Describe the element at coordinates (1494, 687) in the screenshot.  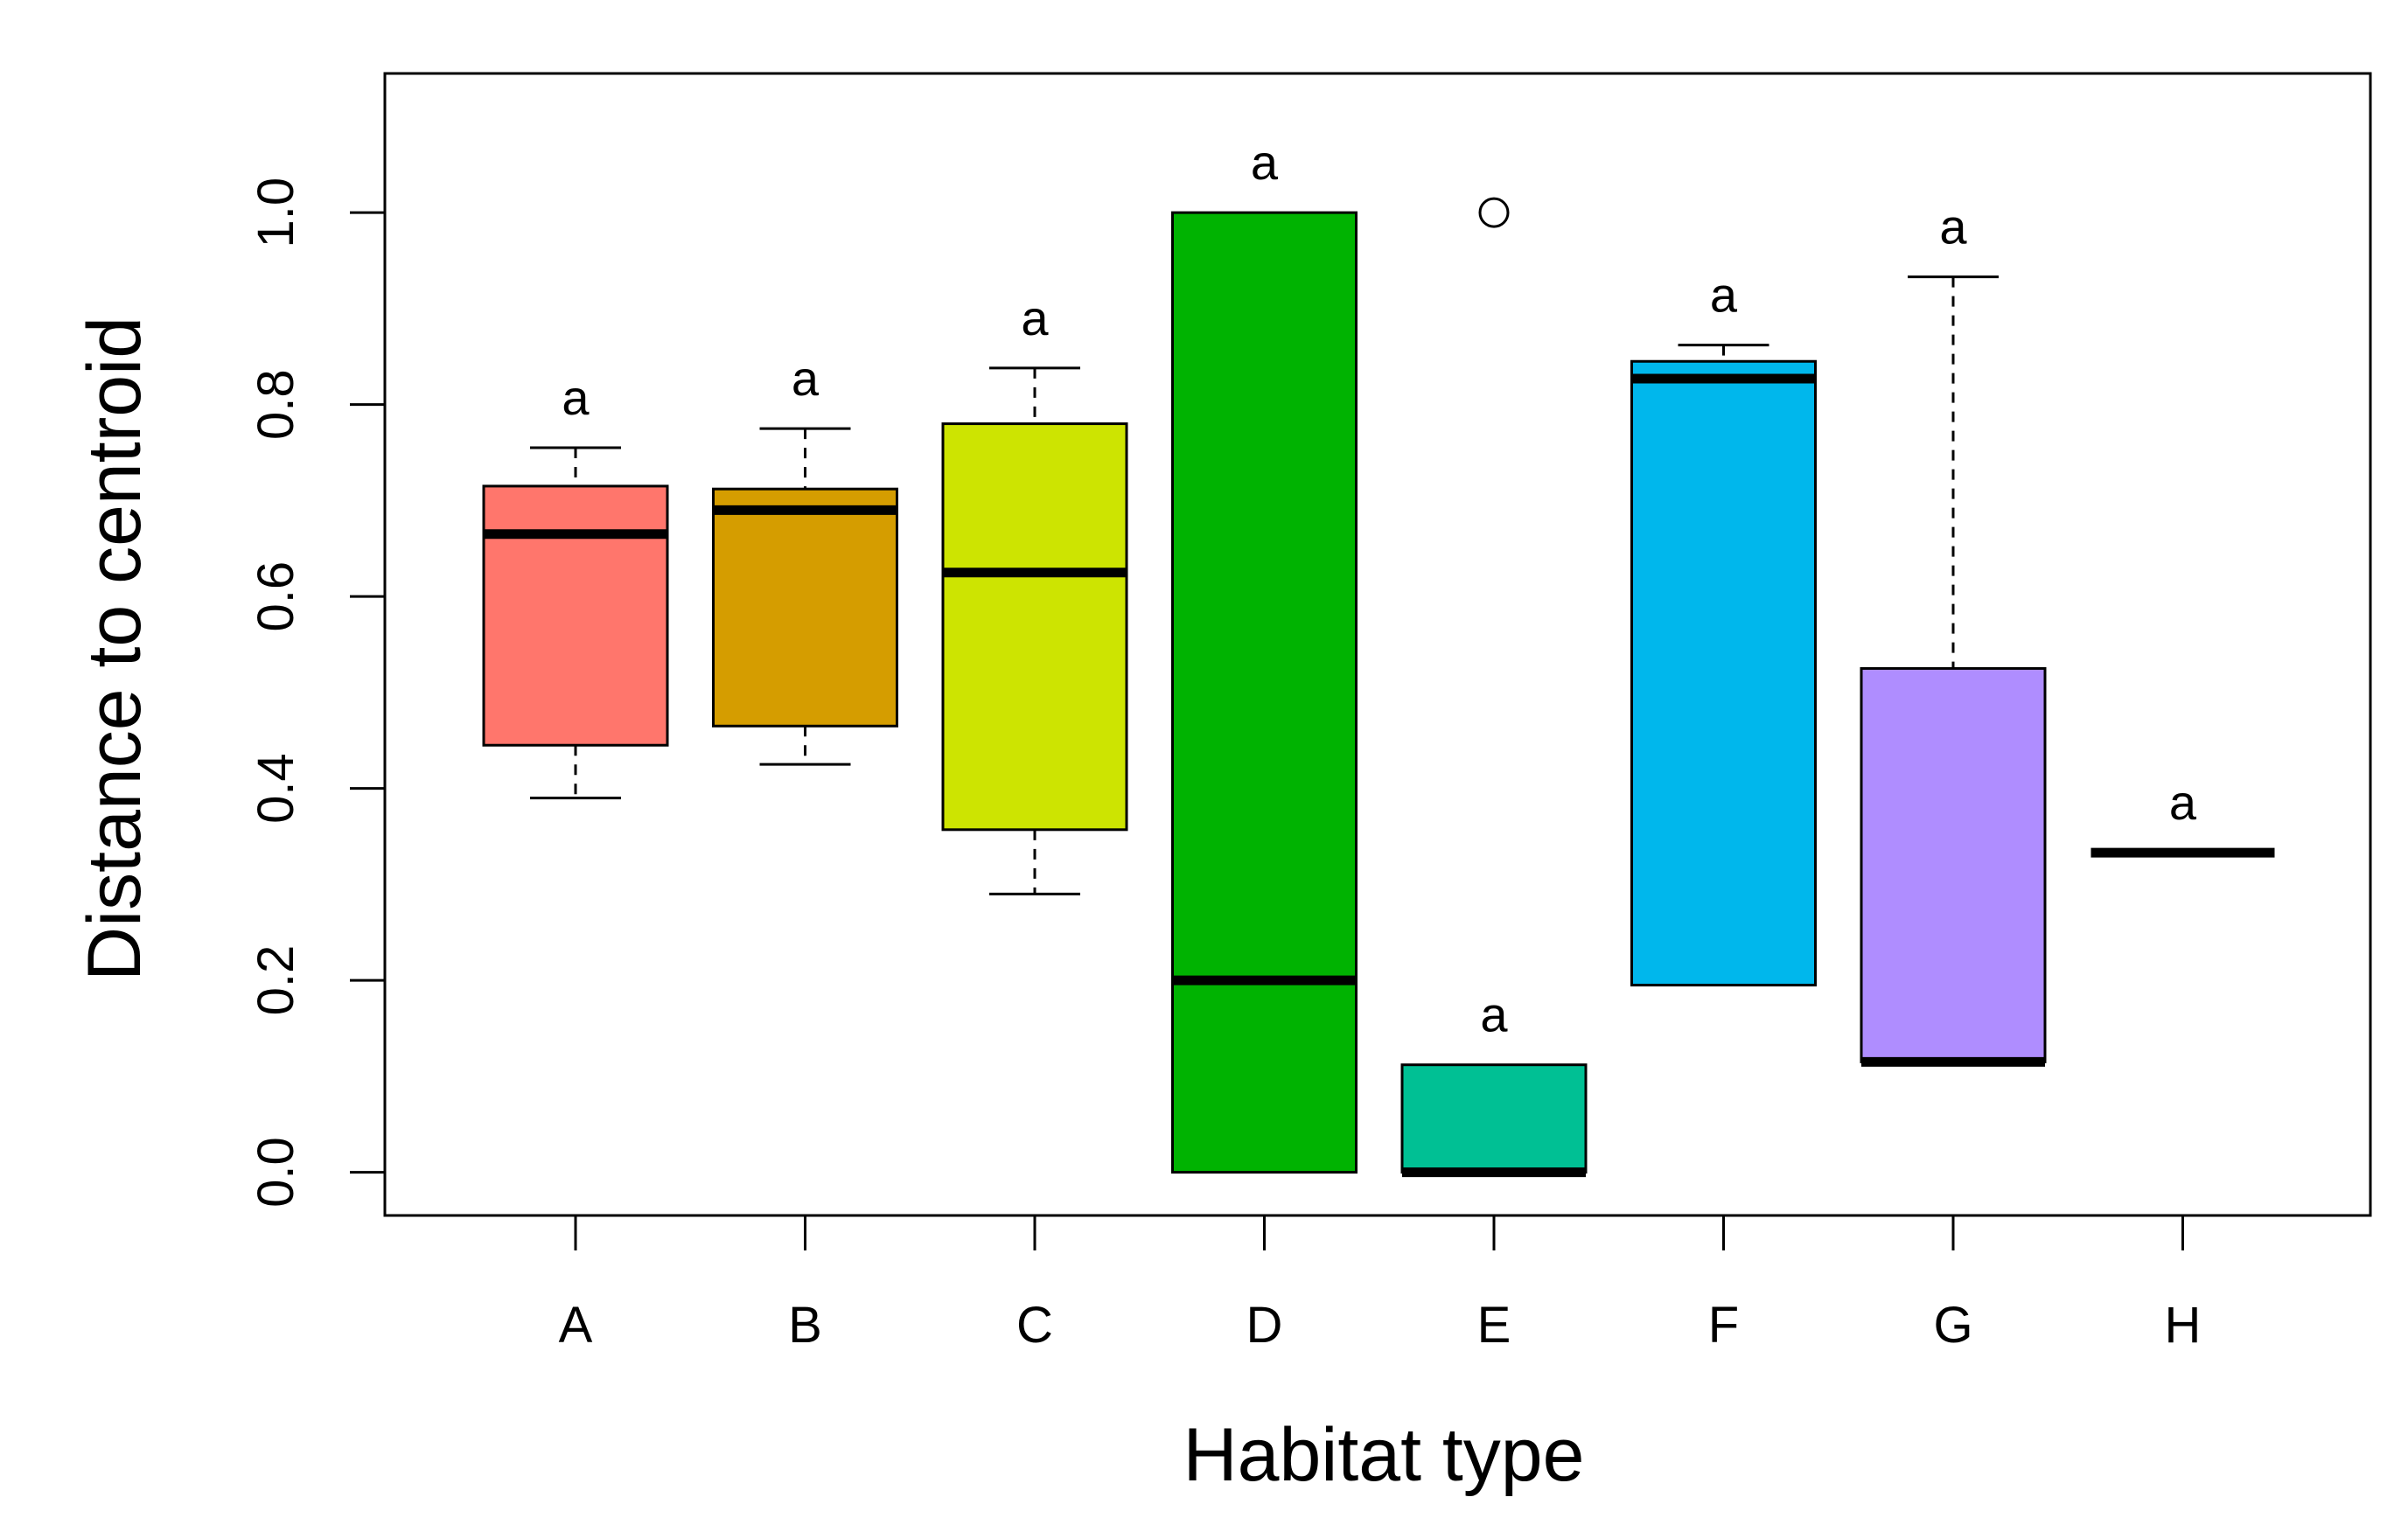
I see `box-group-e: a` at that location.